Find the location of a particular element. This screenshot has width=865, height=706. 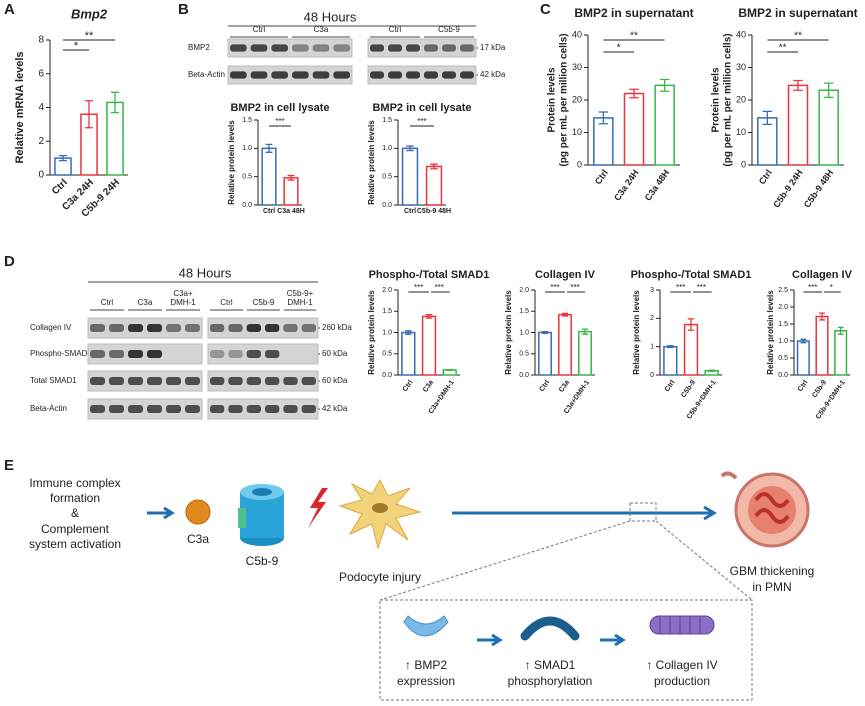

chart-title: BMP2 in cell lysate is located at coordinates (279, 108).